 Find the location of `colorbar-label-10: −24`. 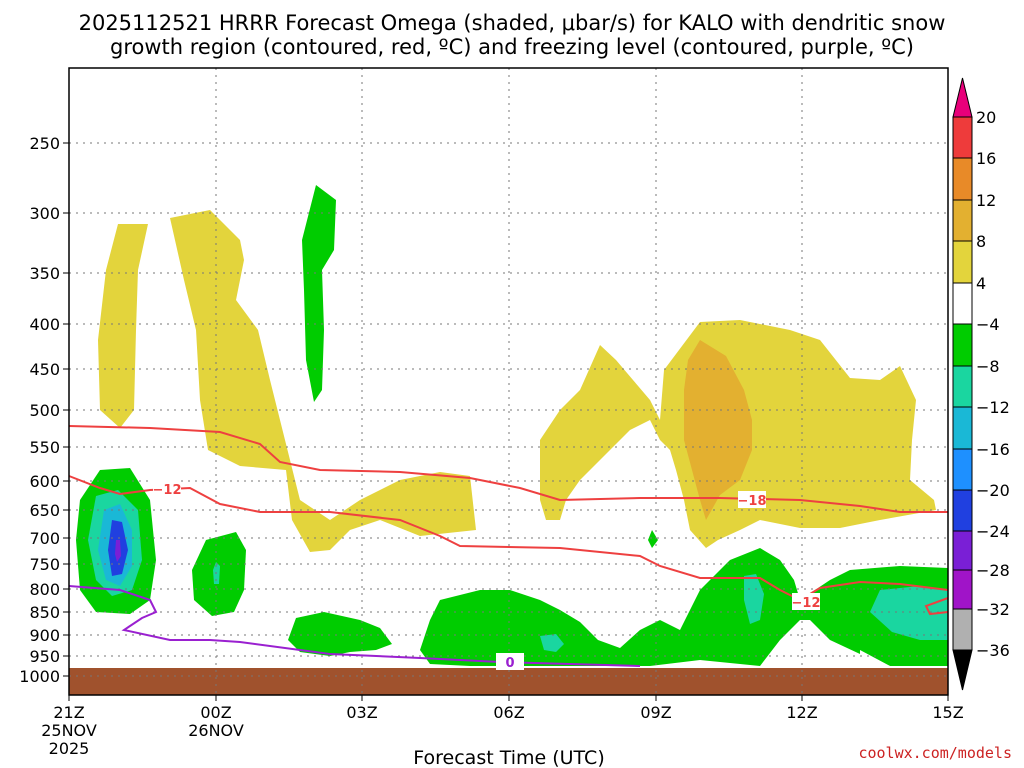

colorbar-label-10: −24 is located at coordinates (993, 531).